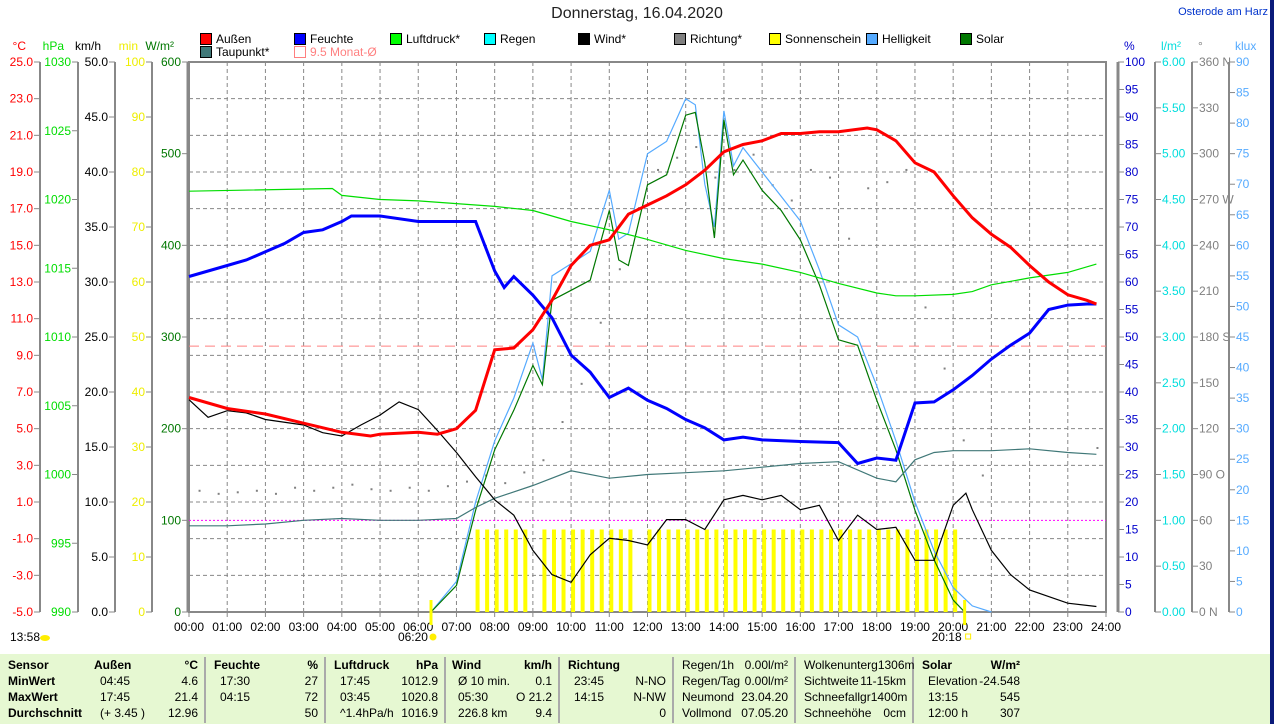 This screenshot has width=1274, height=724. Describe the element at coordinates (54, 46) in the screenshot. I see `axis-unit-press: hPa` at that location.